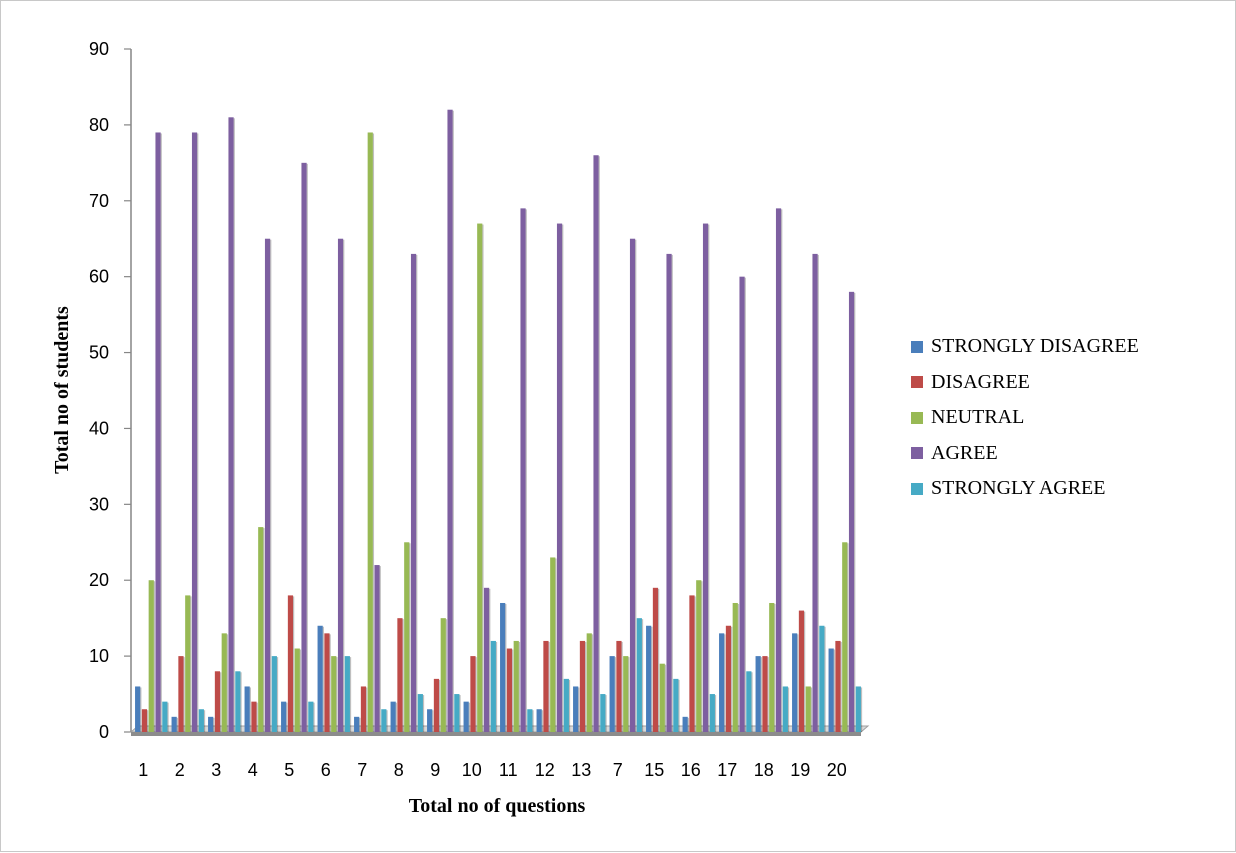  Describe the element at coordinates (253, 770) in the screenshot. I see `x-tick-label: 4` at that location.